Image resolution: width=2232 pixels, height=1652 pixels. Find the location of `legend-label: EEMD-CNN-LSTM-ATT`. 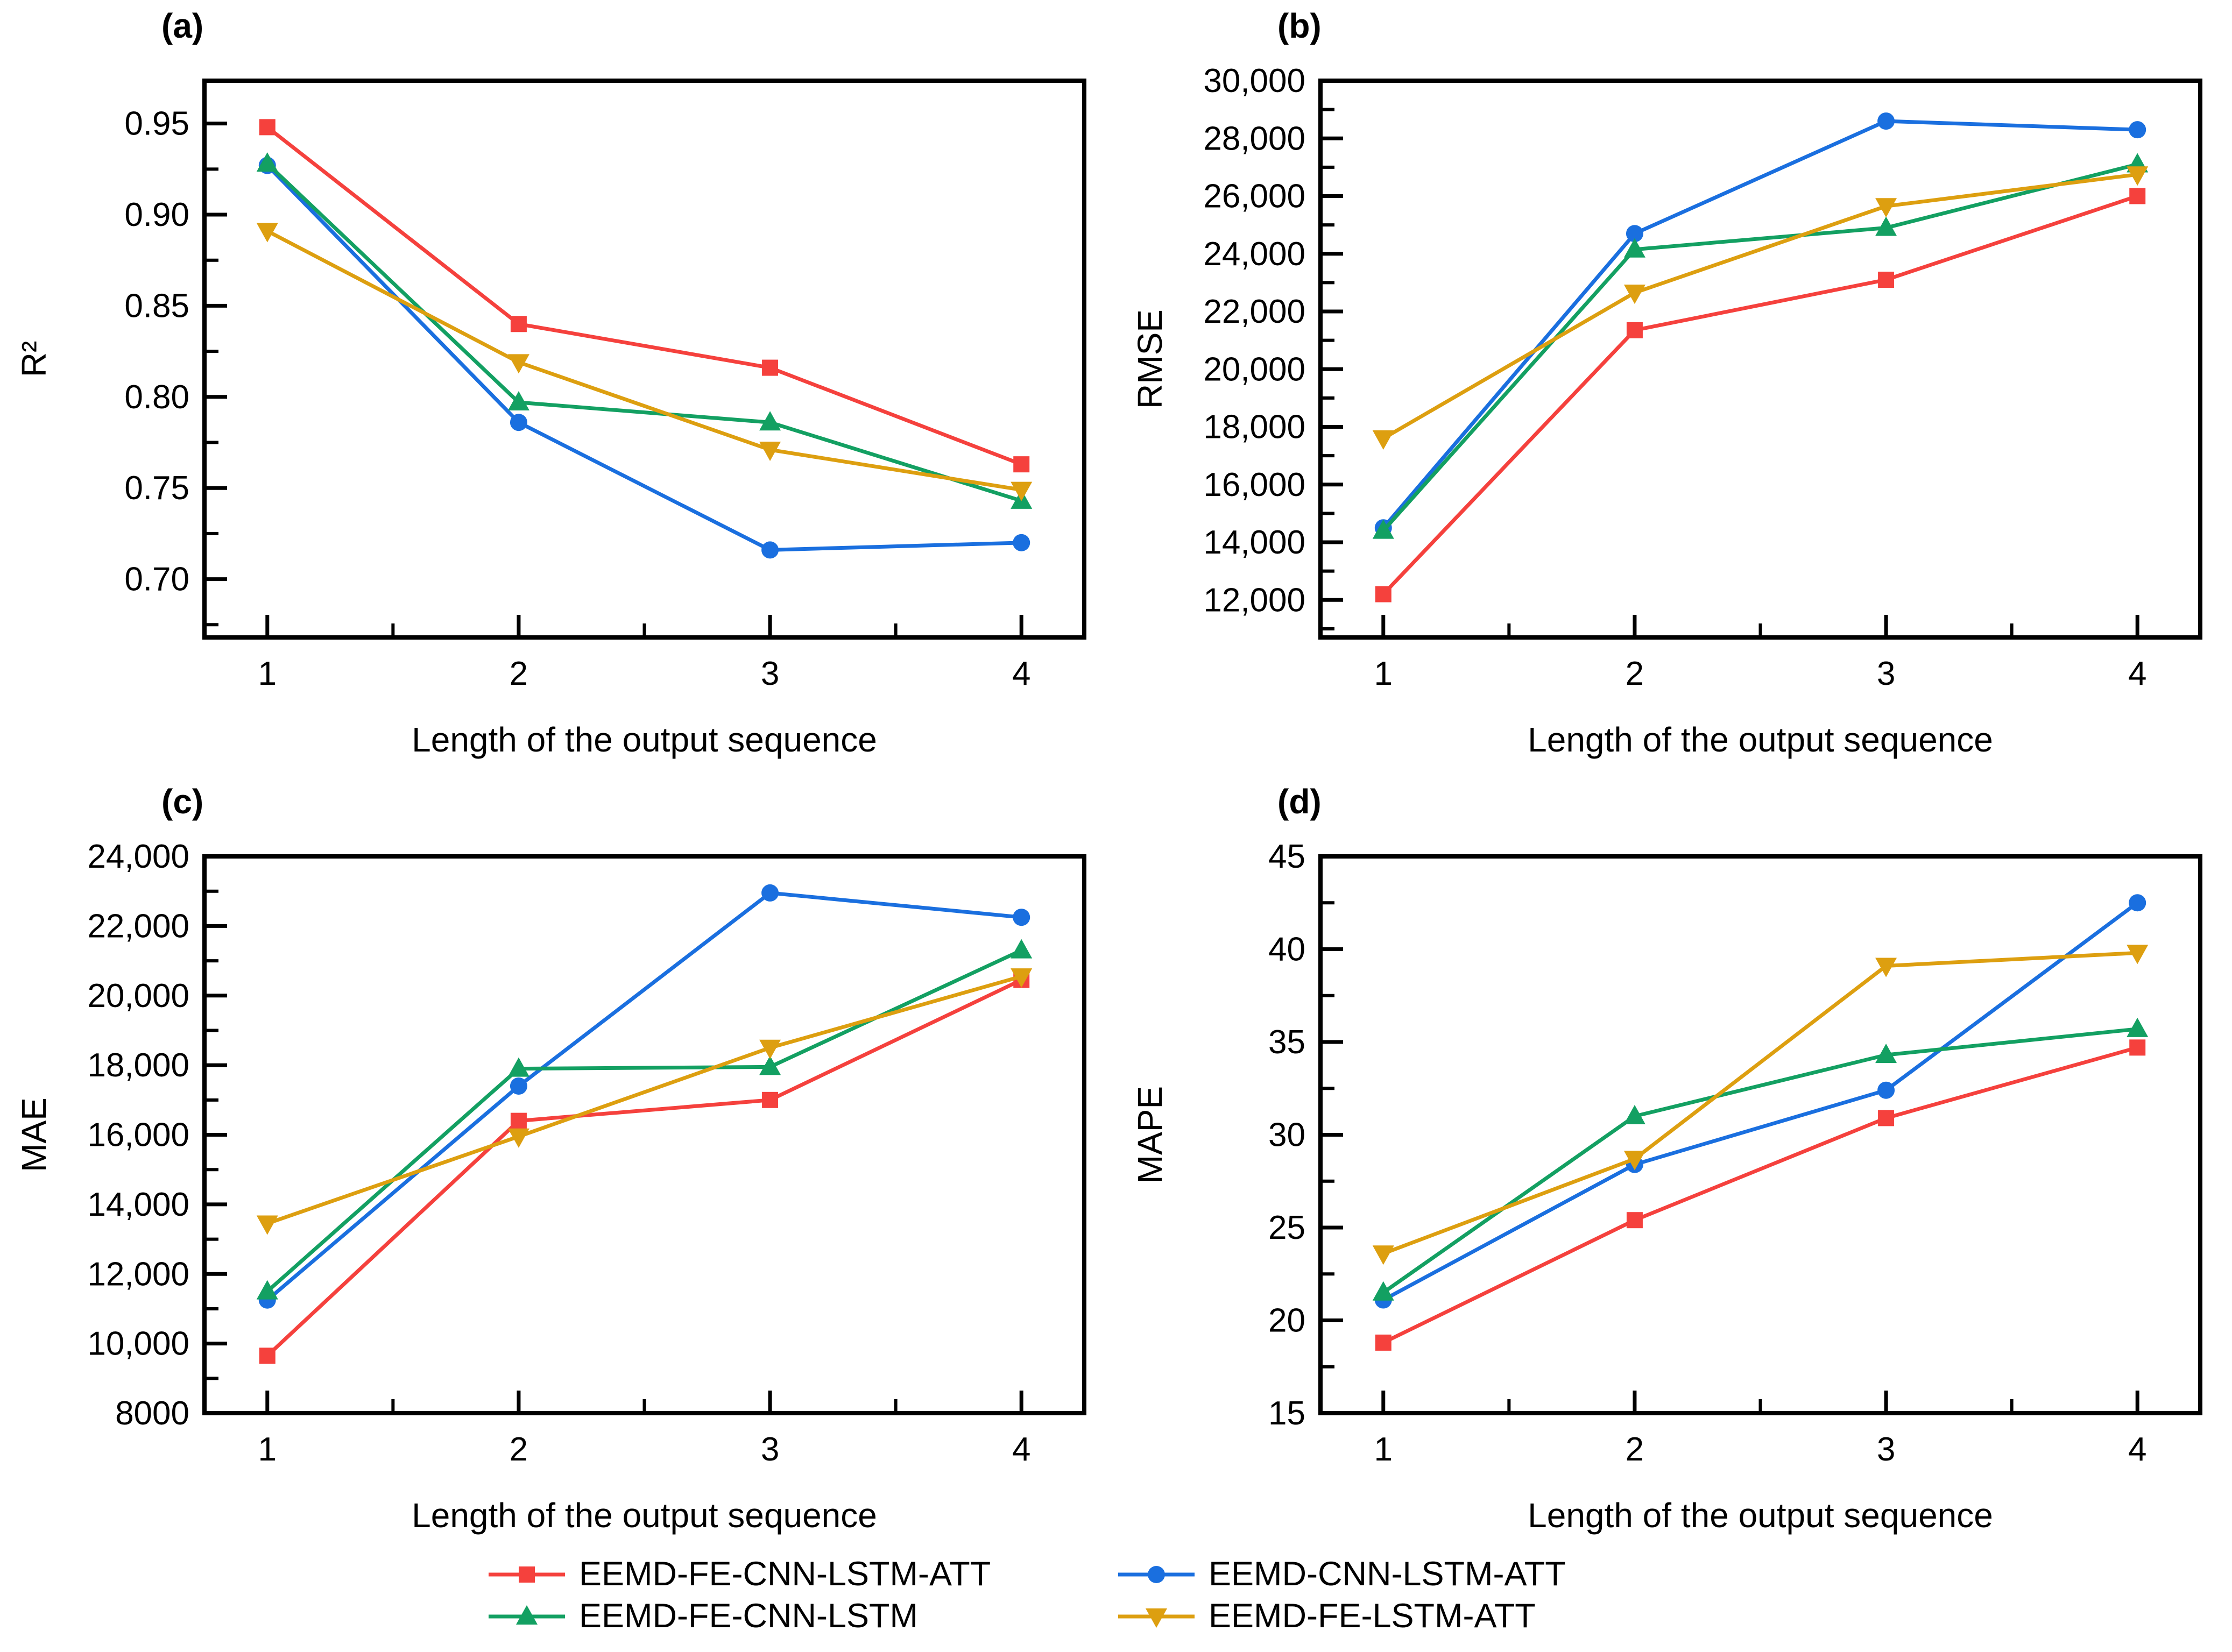

legend-label: EEMD-CNN-LSTM-ATT is located at coordinates (1388, 1574).